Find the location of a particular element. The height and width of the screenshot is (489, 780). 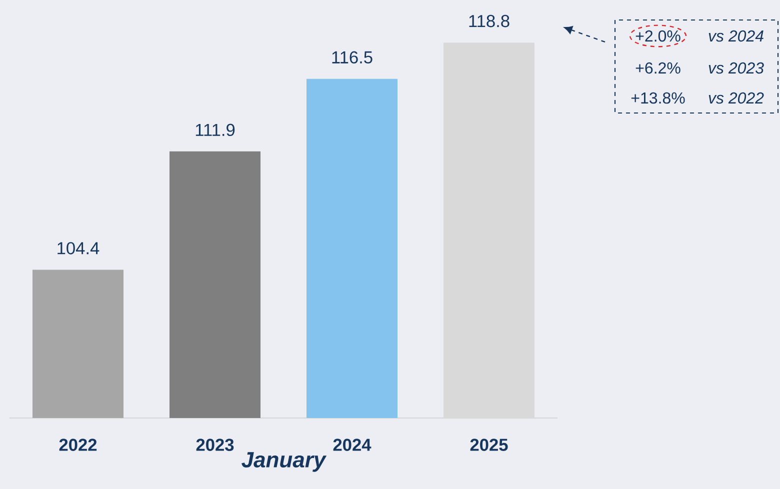

data-label: 116.5 is located at coordinates (352, 57).